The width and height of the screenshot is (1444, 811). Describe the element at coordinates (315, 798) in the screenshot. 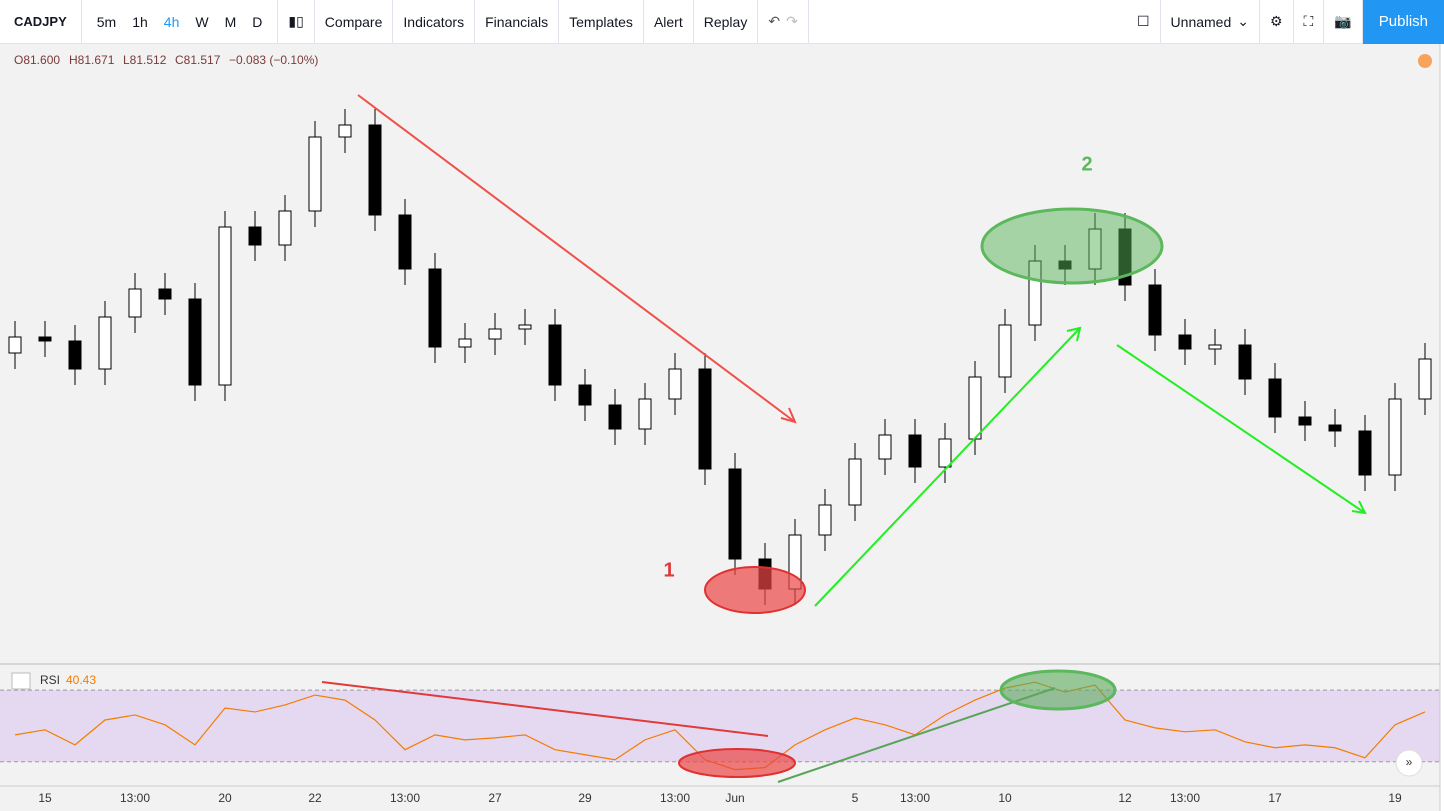

I see `x-tick-label: 22` at that location.